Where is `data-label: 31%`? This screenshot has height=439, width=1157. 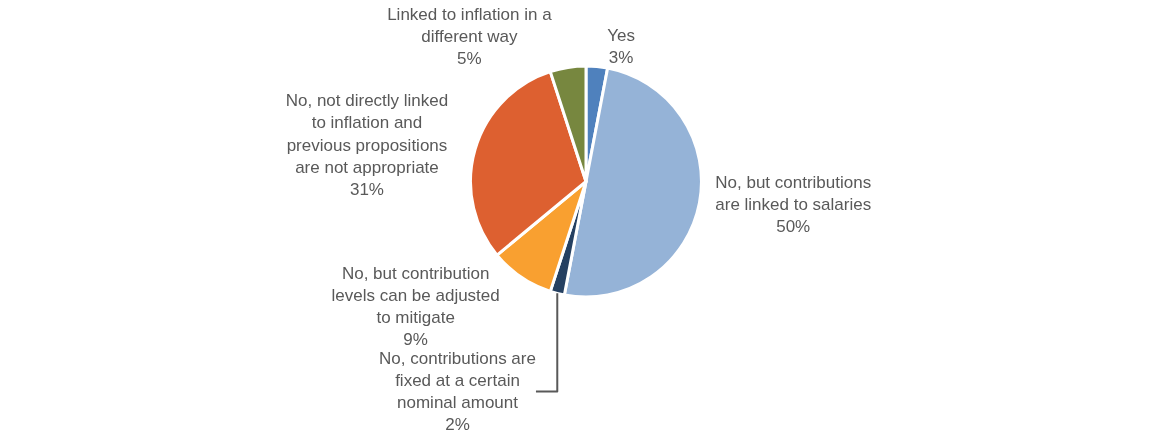
data-label: 31% is located at coordinates (366, 189).